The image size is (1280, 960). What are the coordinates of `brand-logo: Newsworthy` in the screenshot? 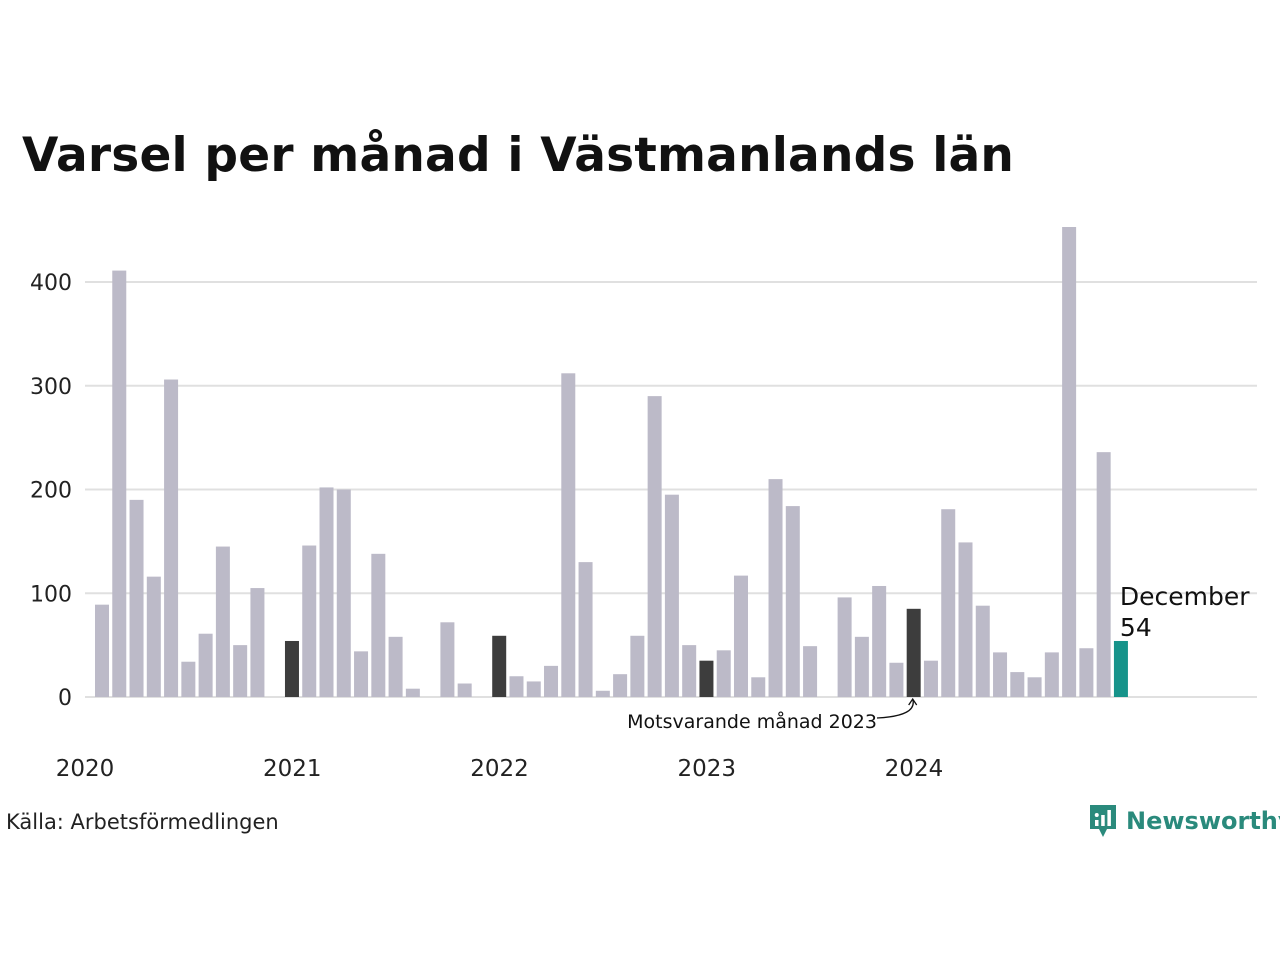 It's located at (1184, 821).